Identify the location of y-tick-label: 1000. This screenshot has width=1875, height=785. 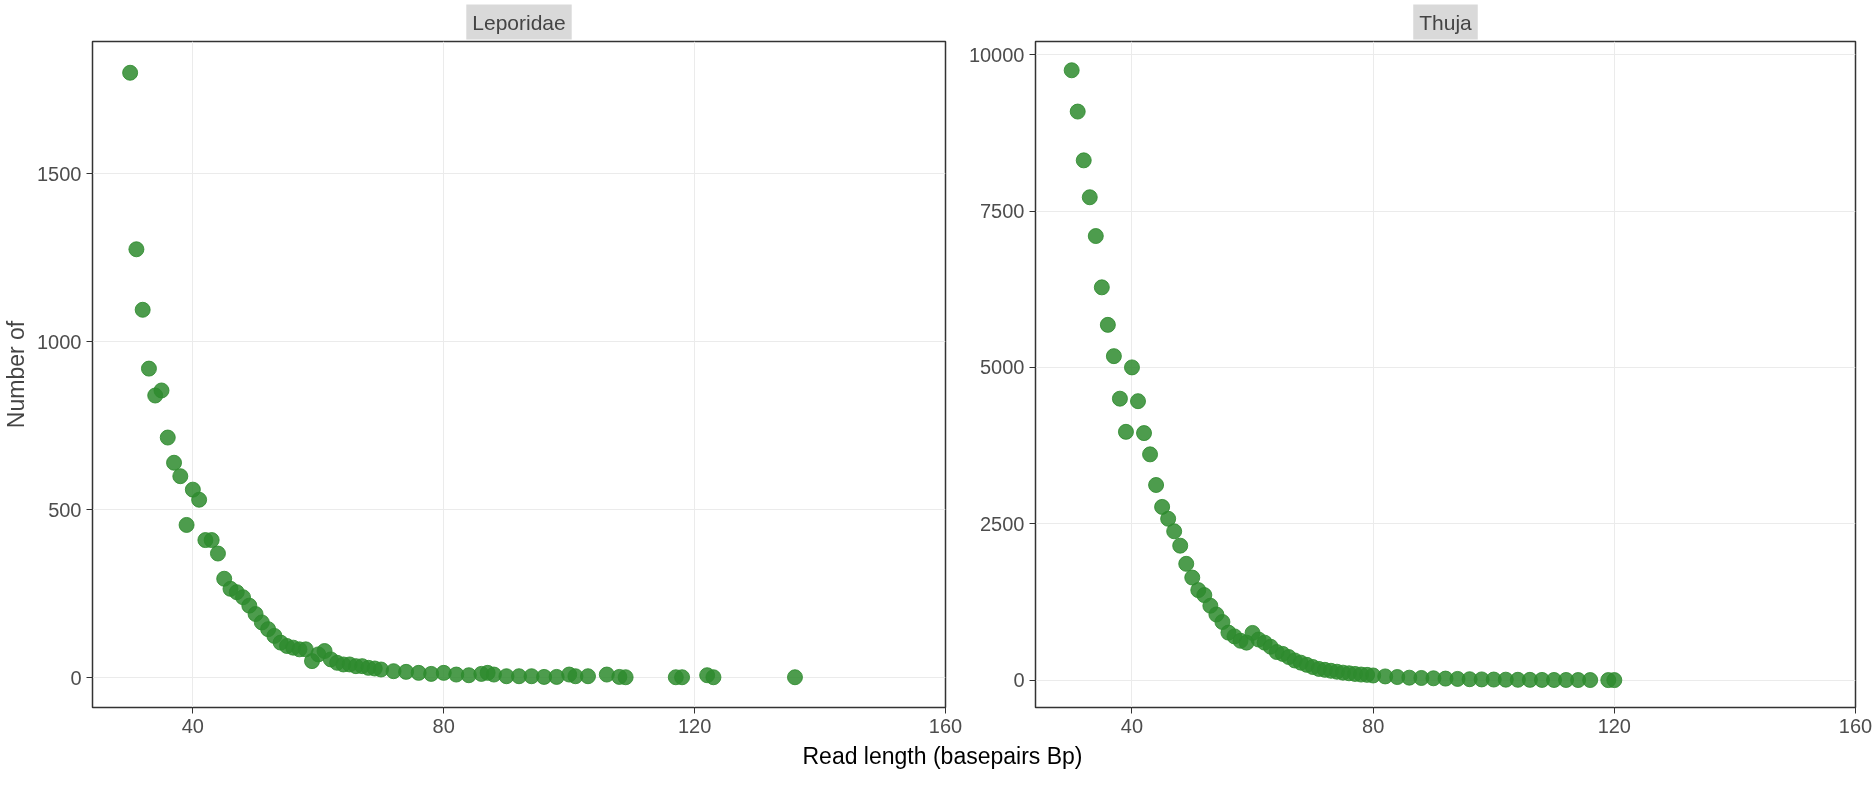
(59, 341).